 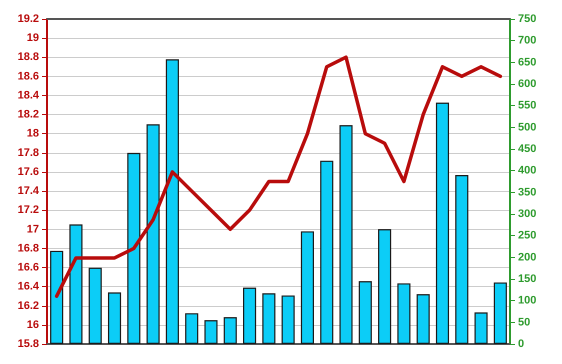 What do you see at coordinates (527, 300) in the screenshot?
I see `y2-tick-label: 100` at bounding box center [527, 300].